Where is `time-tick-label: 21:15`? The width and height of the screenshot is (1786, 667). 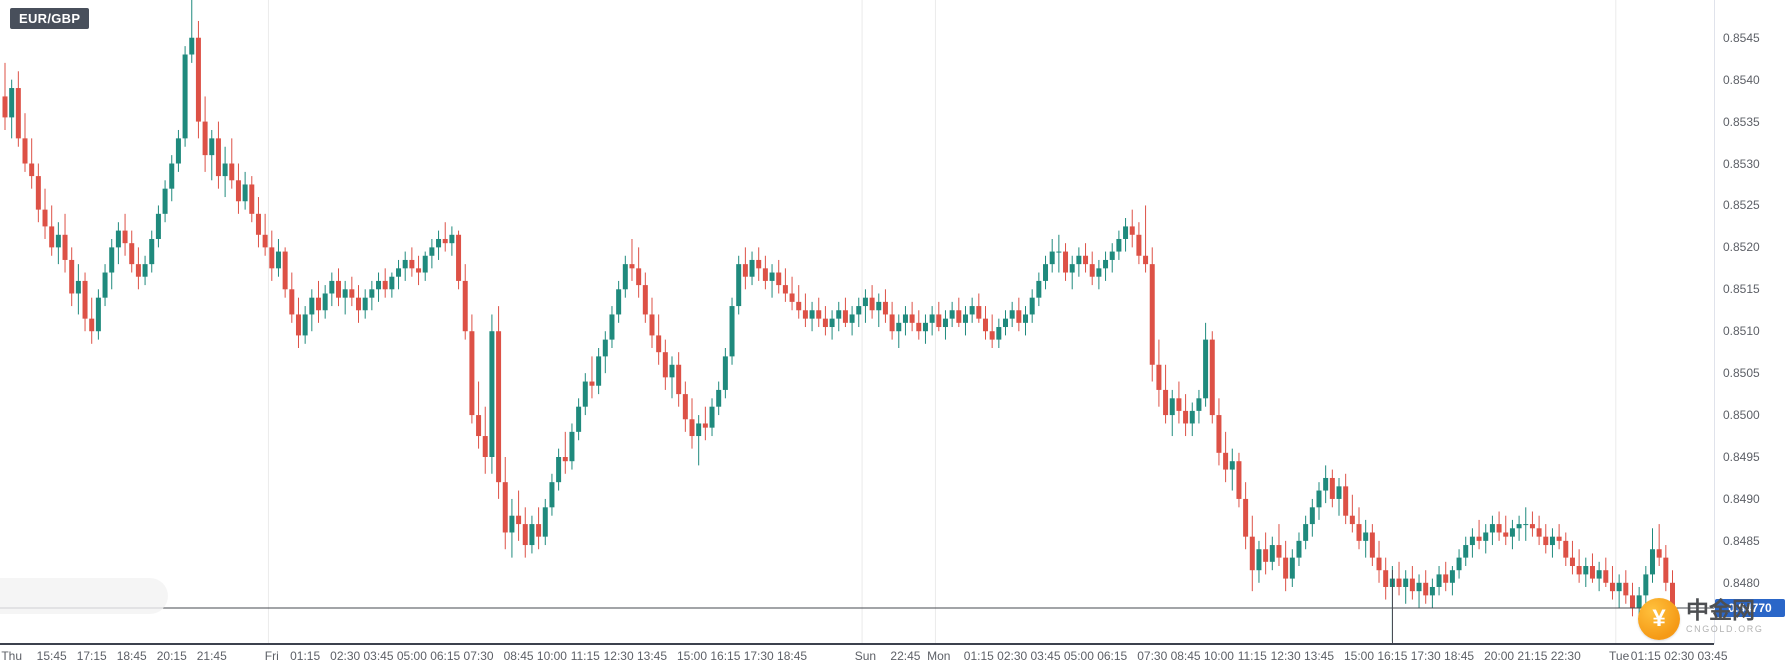 time-tick-label: 21:15 is located at coordinates (1532, 656).